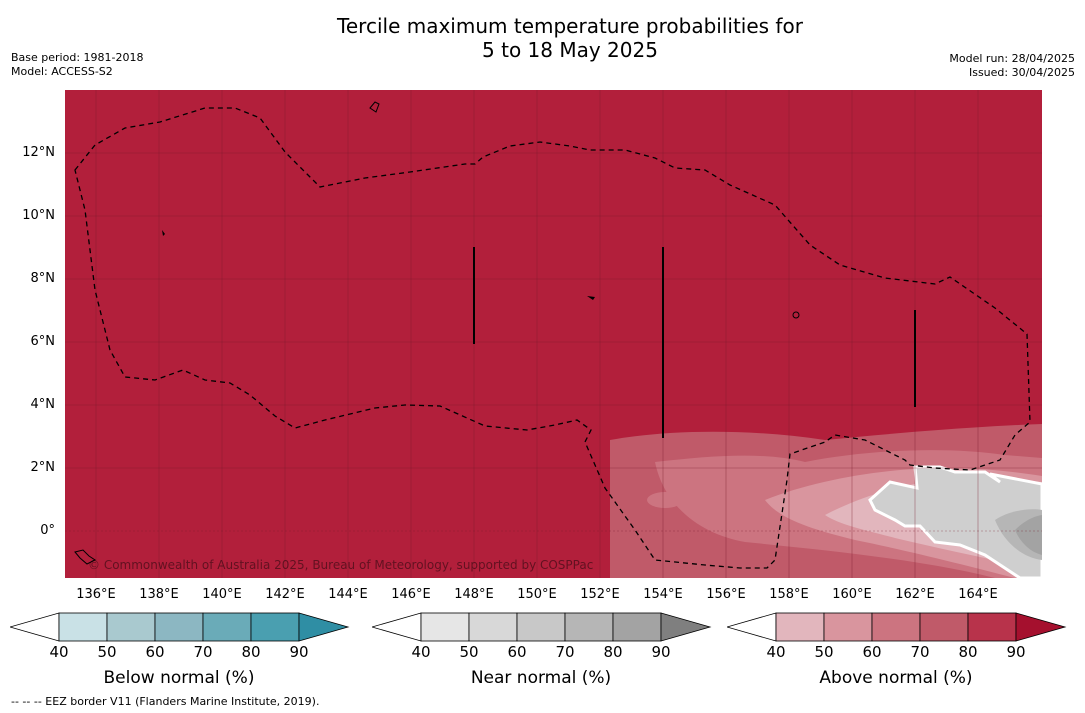 The image size is (1085, 713). I want to click on lon-label: 138°E, so click(159, 594).